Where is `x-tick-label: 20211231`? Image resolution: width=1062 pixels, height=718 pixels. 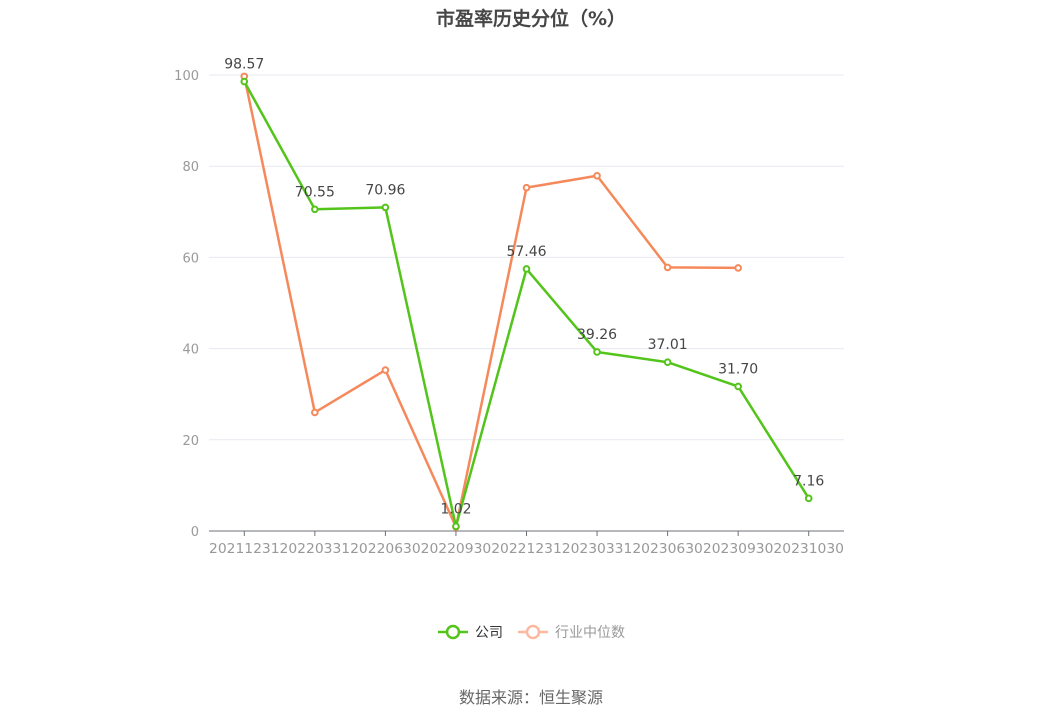 x-tick-label: 20211231 is located at coordinates (244, 549).